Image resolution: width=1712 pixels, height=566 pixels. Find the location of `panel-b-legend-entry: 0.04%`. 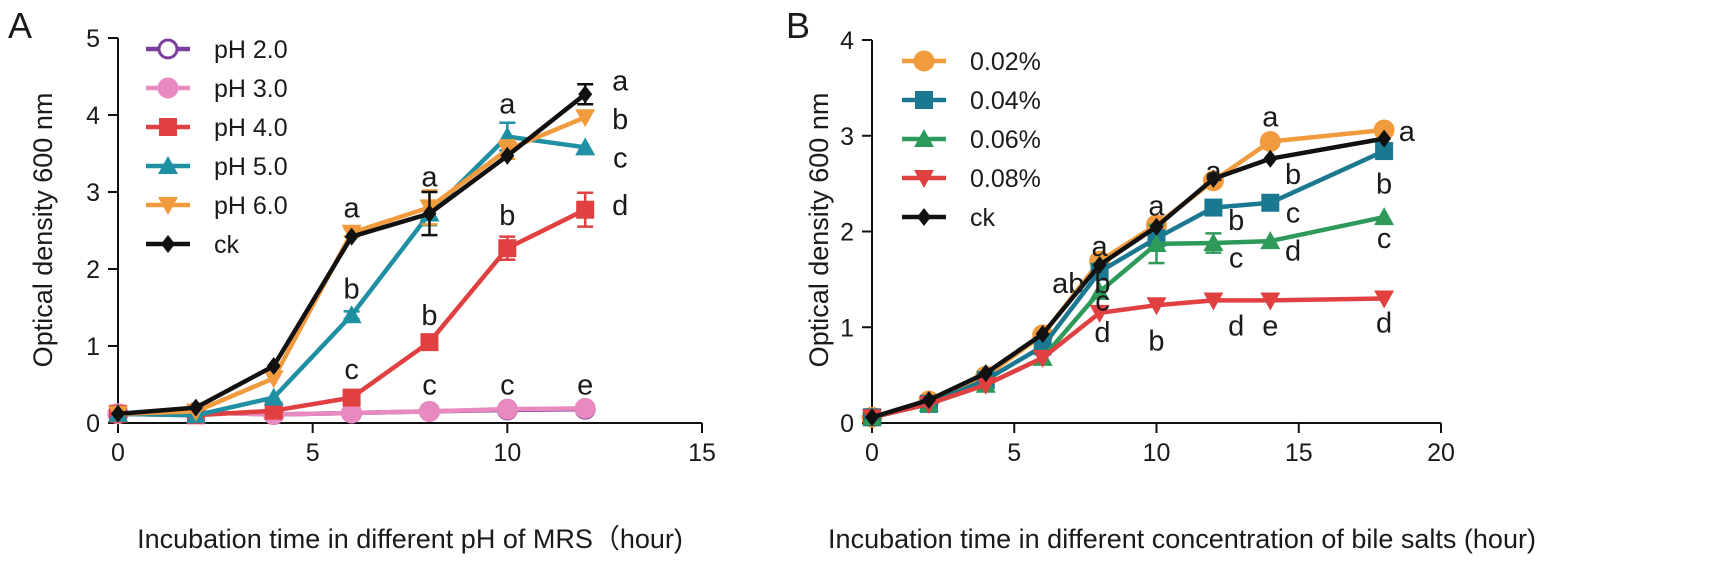

panel-b-legend-entry: 0.04% is located at coordinates (971, 101).